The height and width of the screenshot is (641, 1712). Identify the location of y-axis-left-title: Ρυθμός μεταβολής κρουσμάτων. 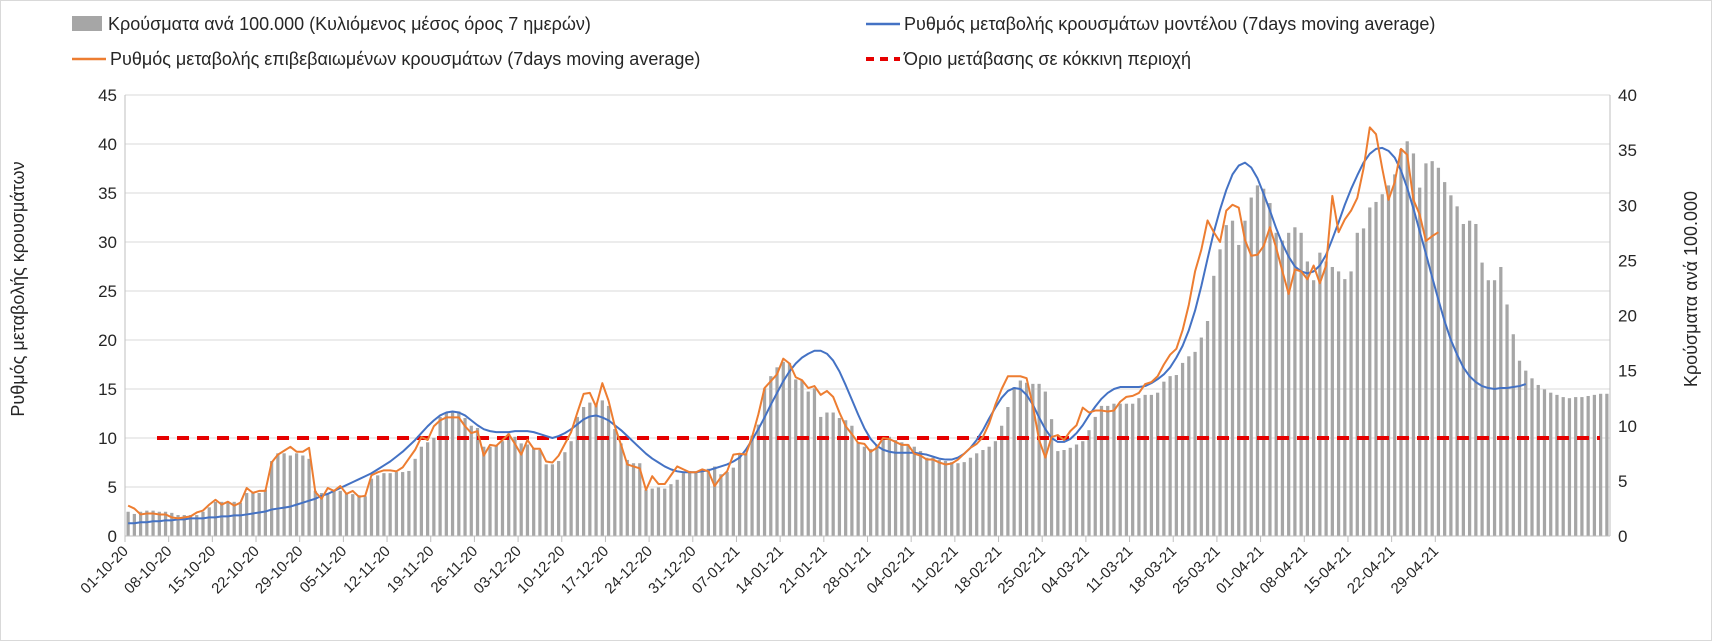
(18, 288).